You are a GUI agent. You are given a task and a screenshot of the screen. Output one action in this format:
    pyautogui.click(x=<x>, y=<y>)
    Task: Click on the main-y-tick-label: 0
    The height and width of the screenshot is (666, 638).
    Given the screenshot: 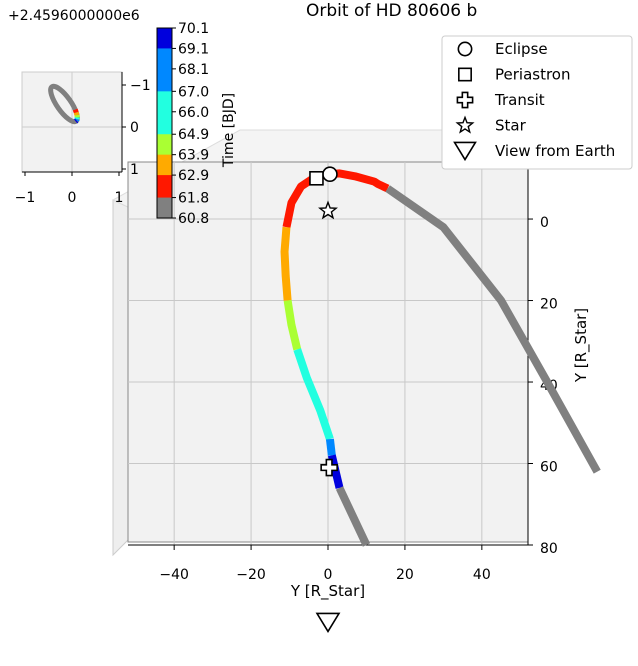 What is the action you would take?
    pyautogui.click(x=544, y=223)
    